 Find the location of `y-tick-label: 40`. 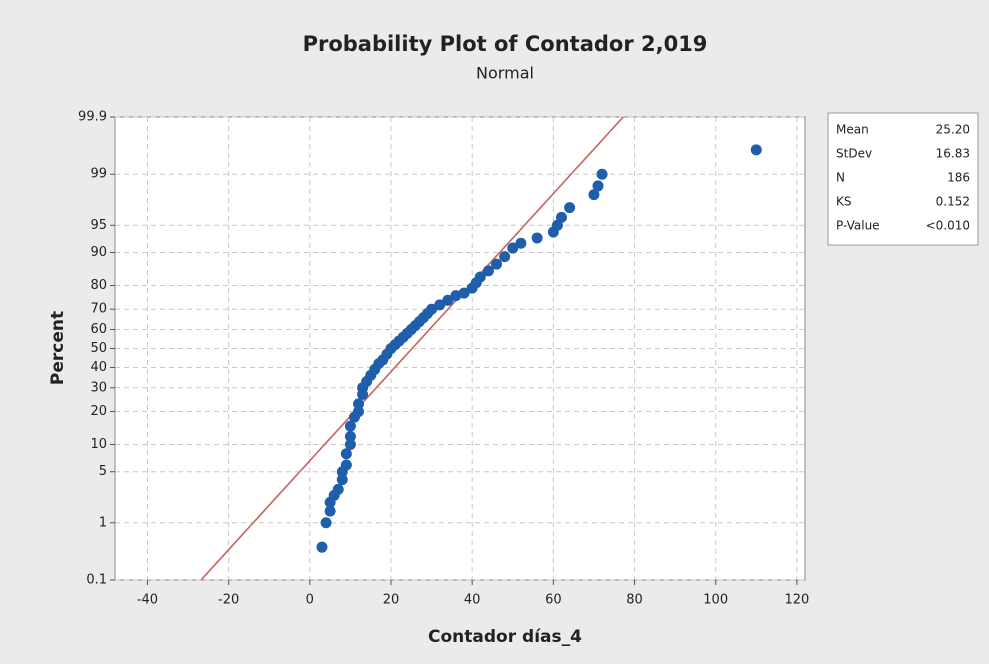

y-tick-label: 40 is located at coordinates (98, 367).